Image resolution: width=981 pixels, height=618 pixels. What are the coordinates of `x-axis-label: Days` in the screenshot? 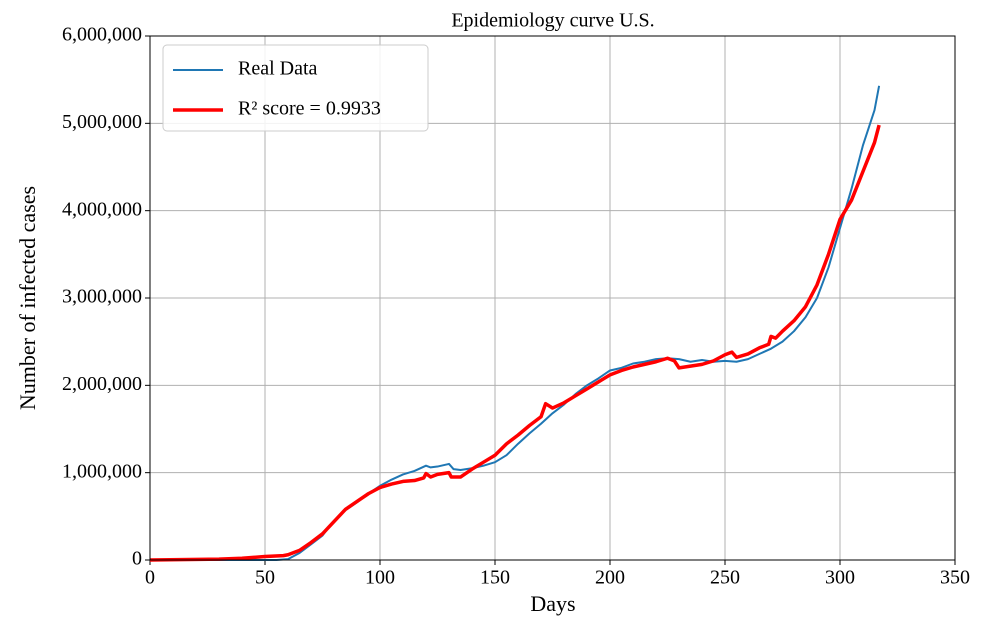 It's located at (552, 603).